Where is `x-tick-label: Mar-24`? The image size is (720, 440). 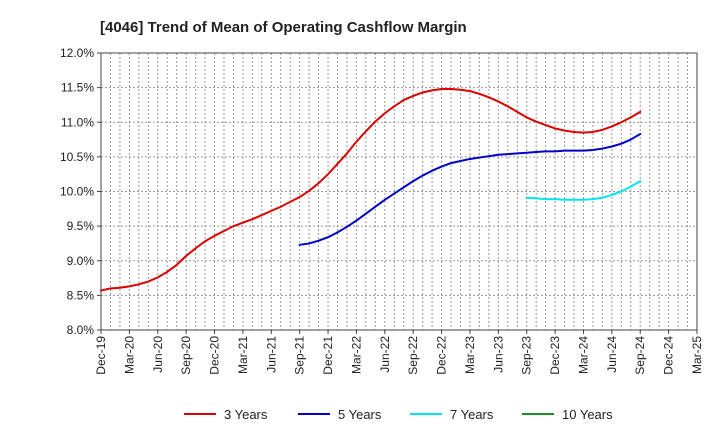 x-tick-label: Mar-24 is located at coordinates (583, 355).